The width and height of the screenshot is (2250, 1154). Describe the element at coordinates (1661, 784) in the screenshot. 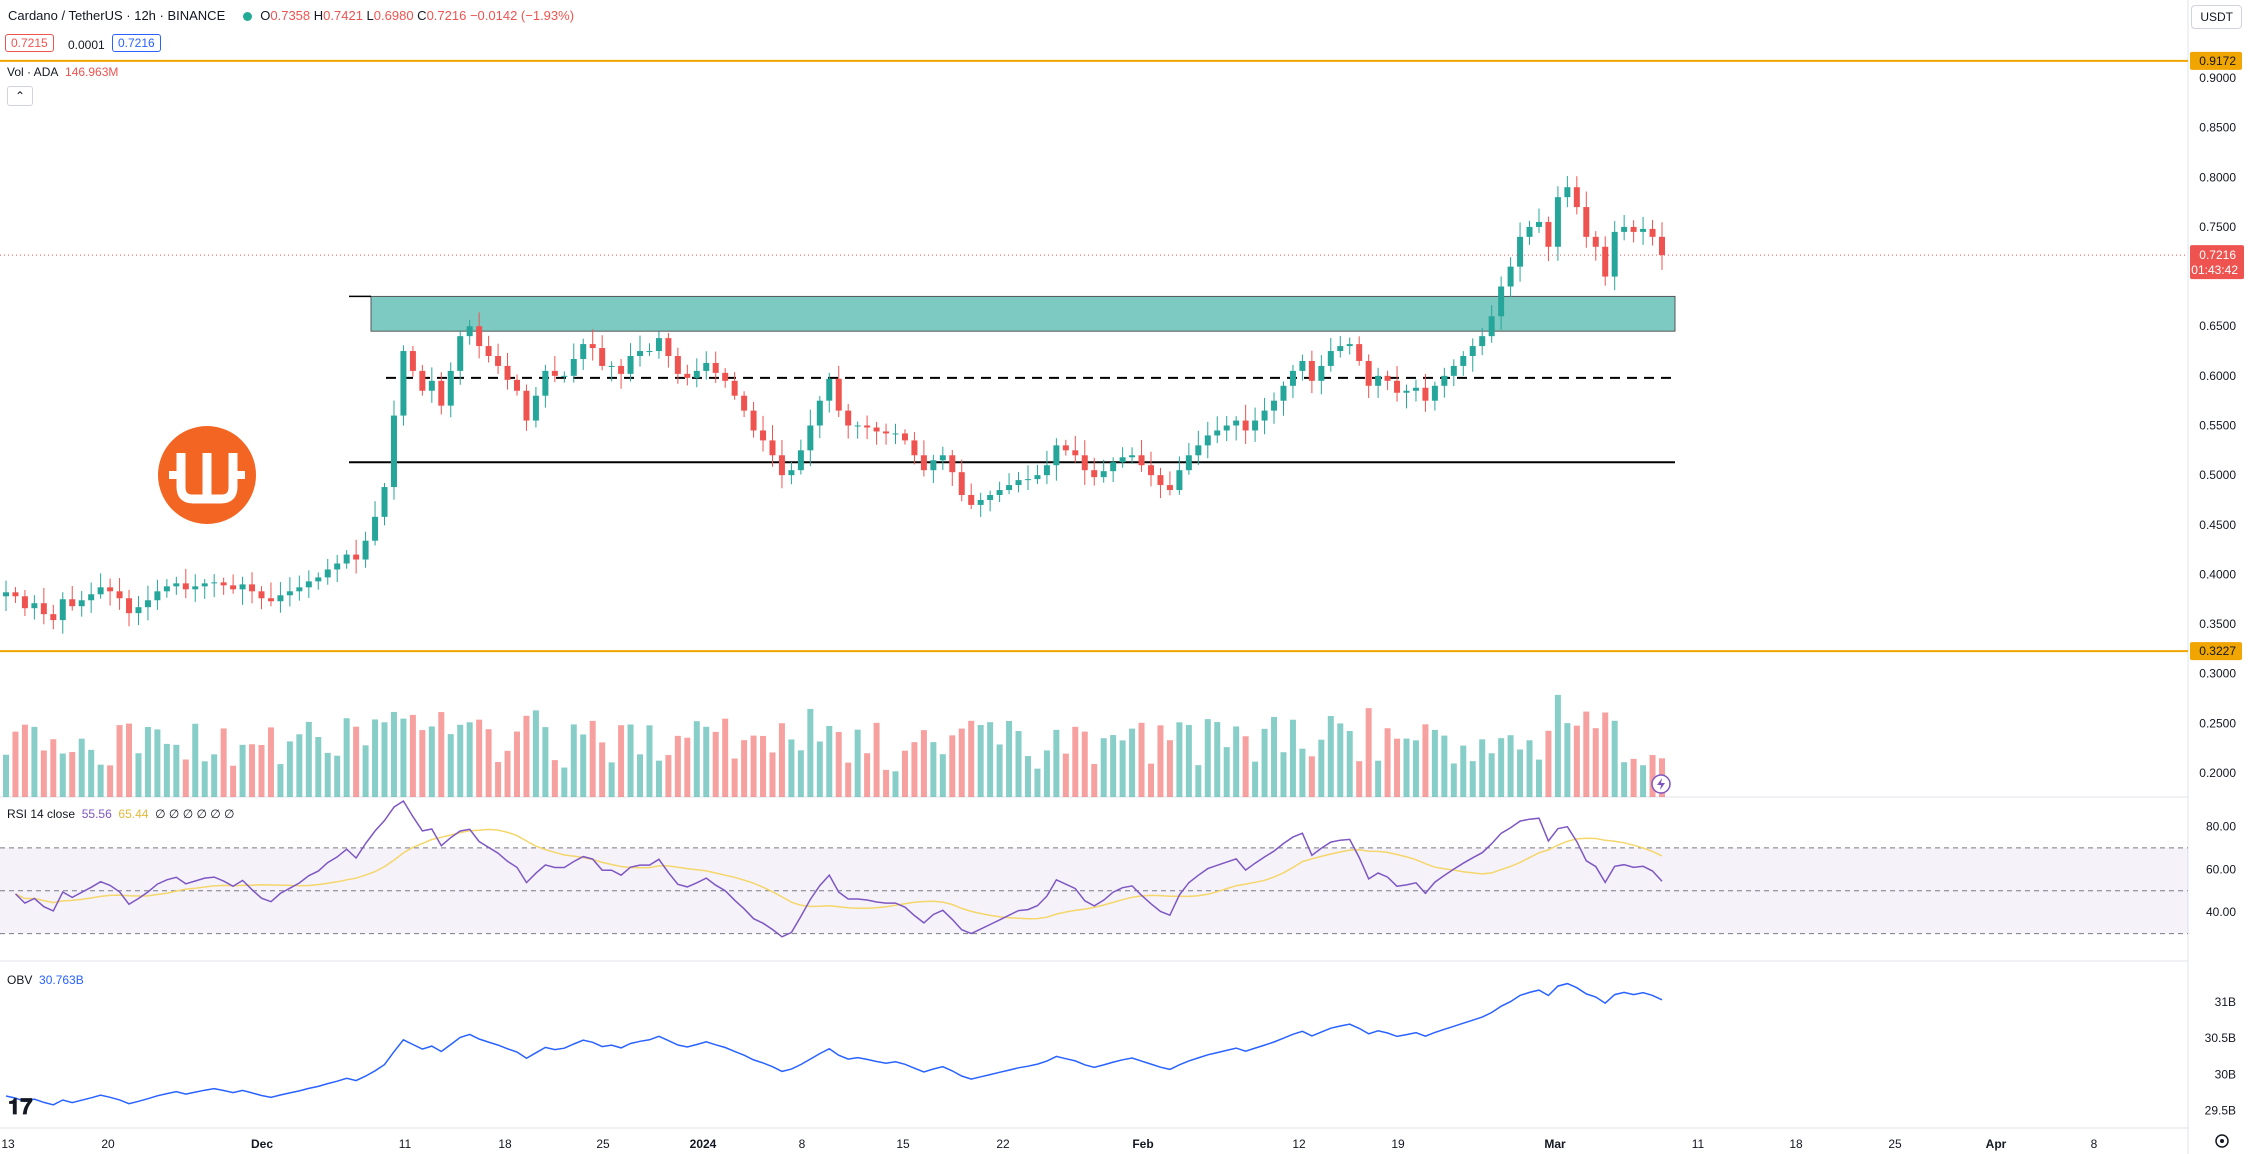

I see `lightning-icon` at that location.